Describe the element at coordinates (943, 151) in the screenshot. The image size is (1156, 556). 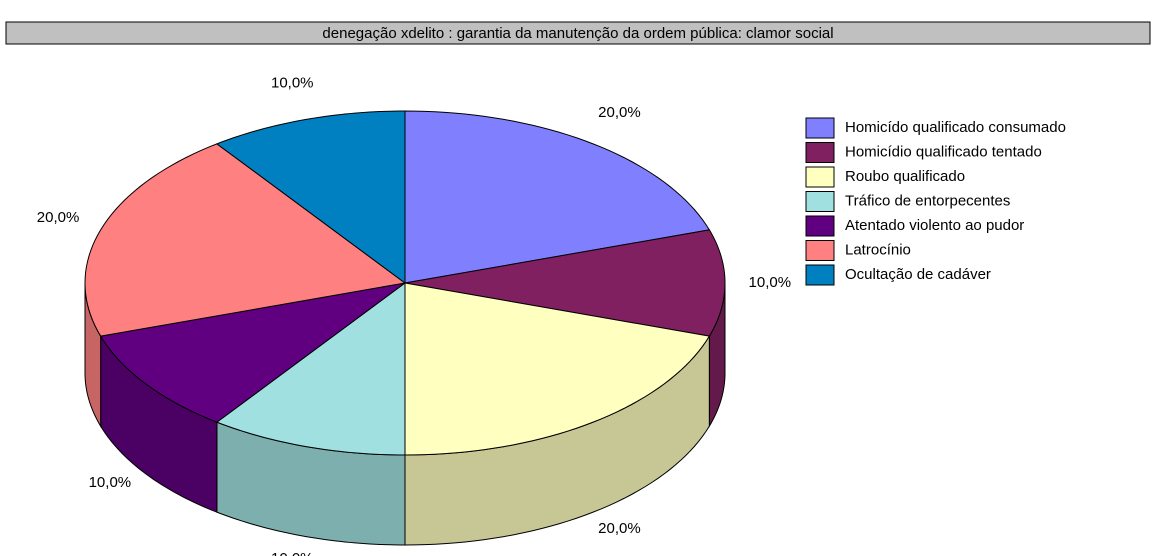
I see `legend-label: Homicídio qualificado tentado` at that location.